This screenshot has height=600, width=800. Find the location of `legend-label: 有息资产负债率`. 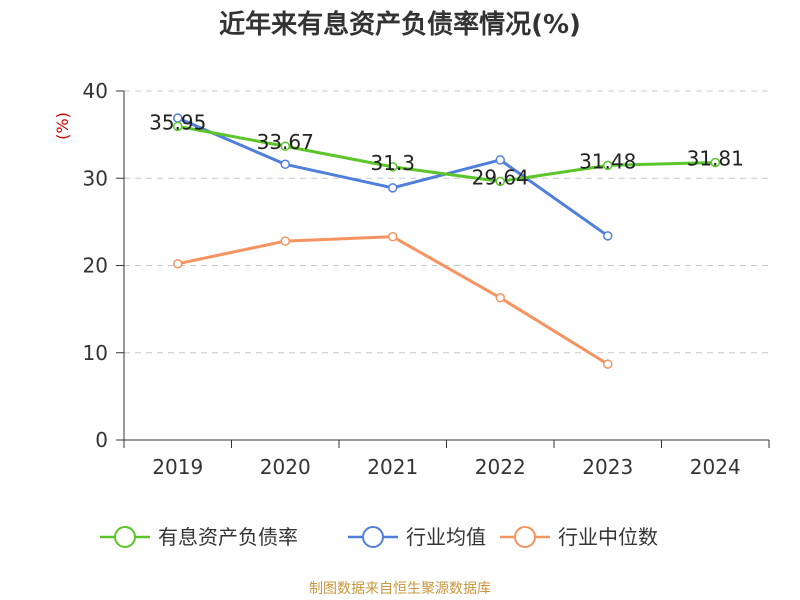

legend-label: 有息资产负债率 is located at coordinates (228, 537).